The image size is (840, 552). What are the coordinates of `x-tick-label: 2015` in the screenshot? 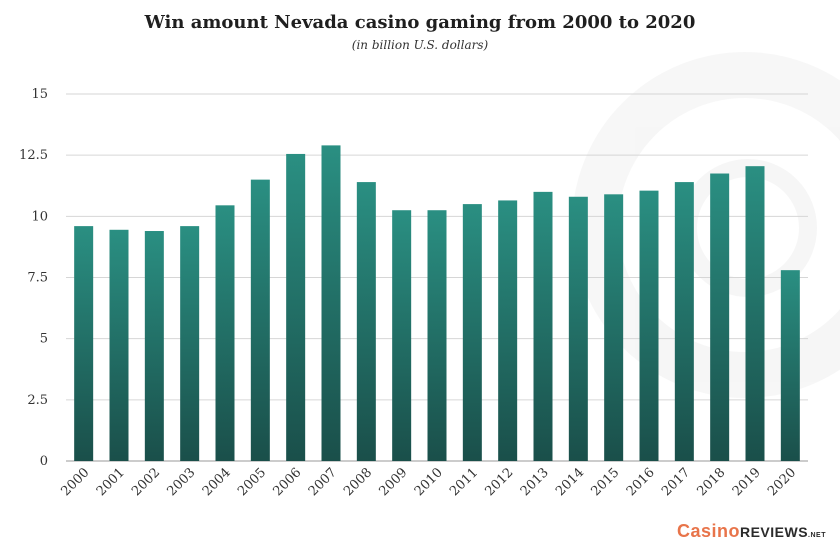 It's located at (605, 482).